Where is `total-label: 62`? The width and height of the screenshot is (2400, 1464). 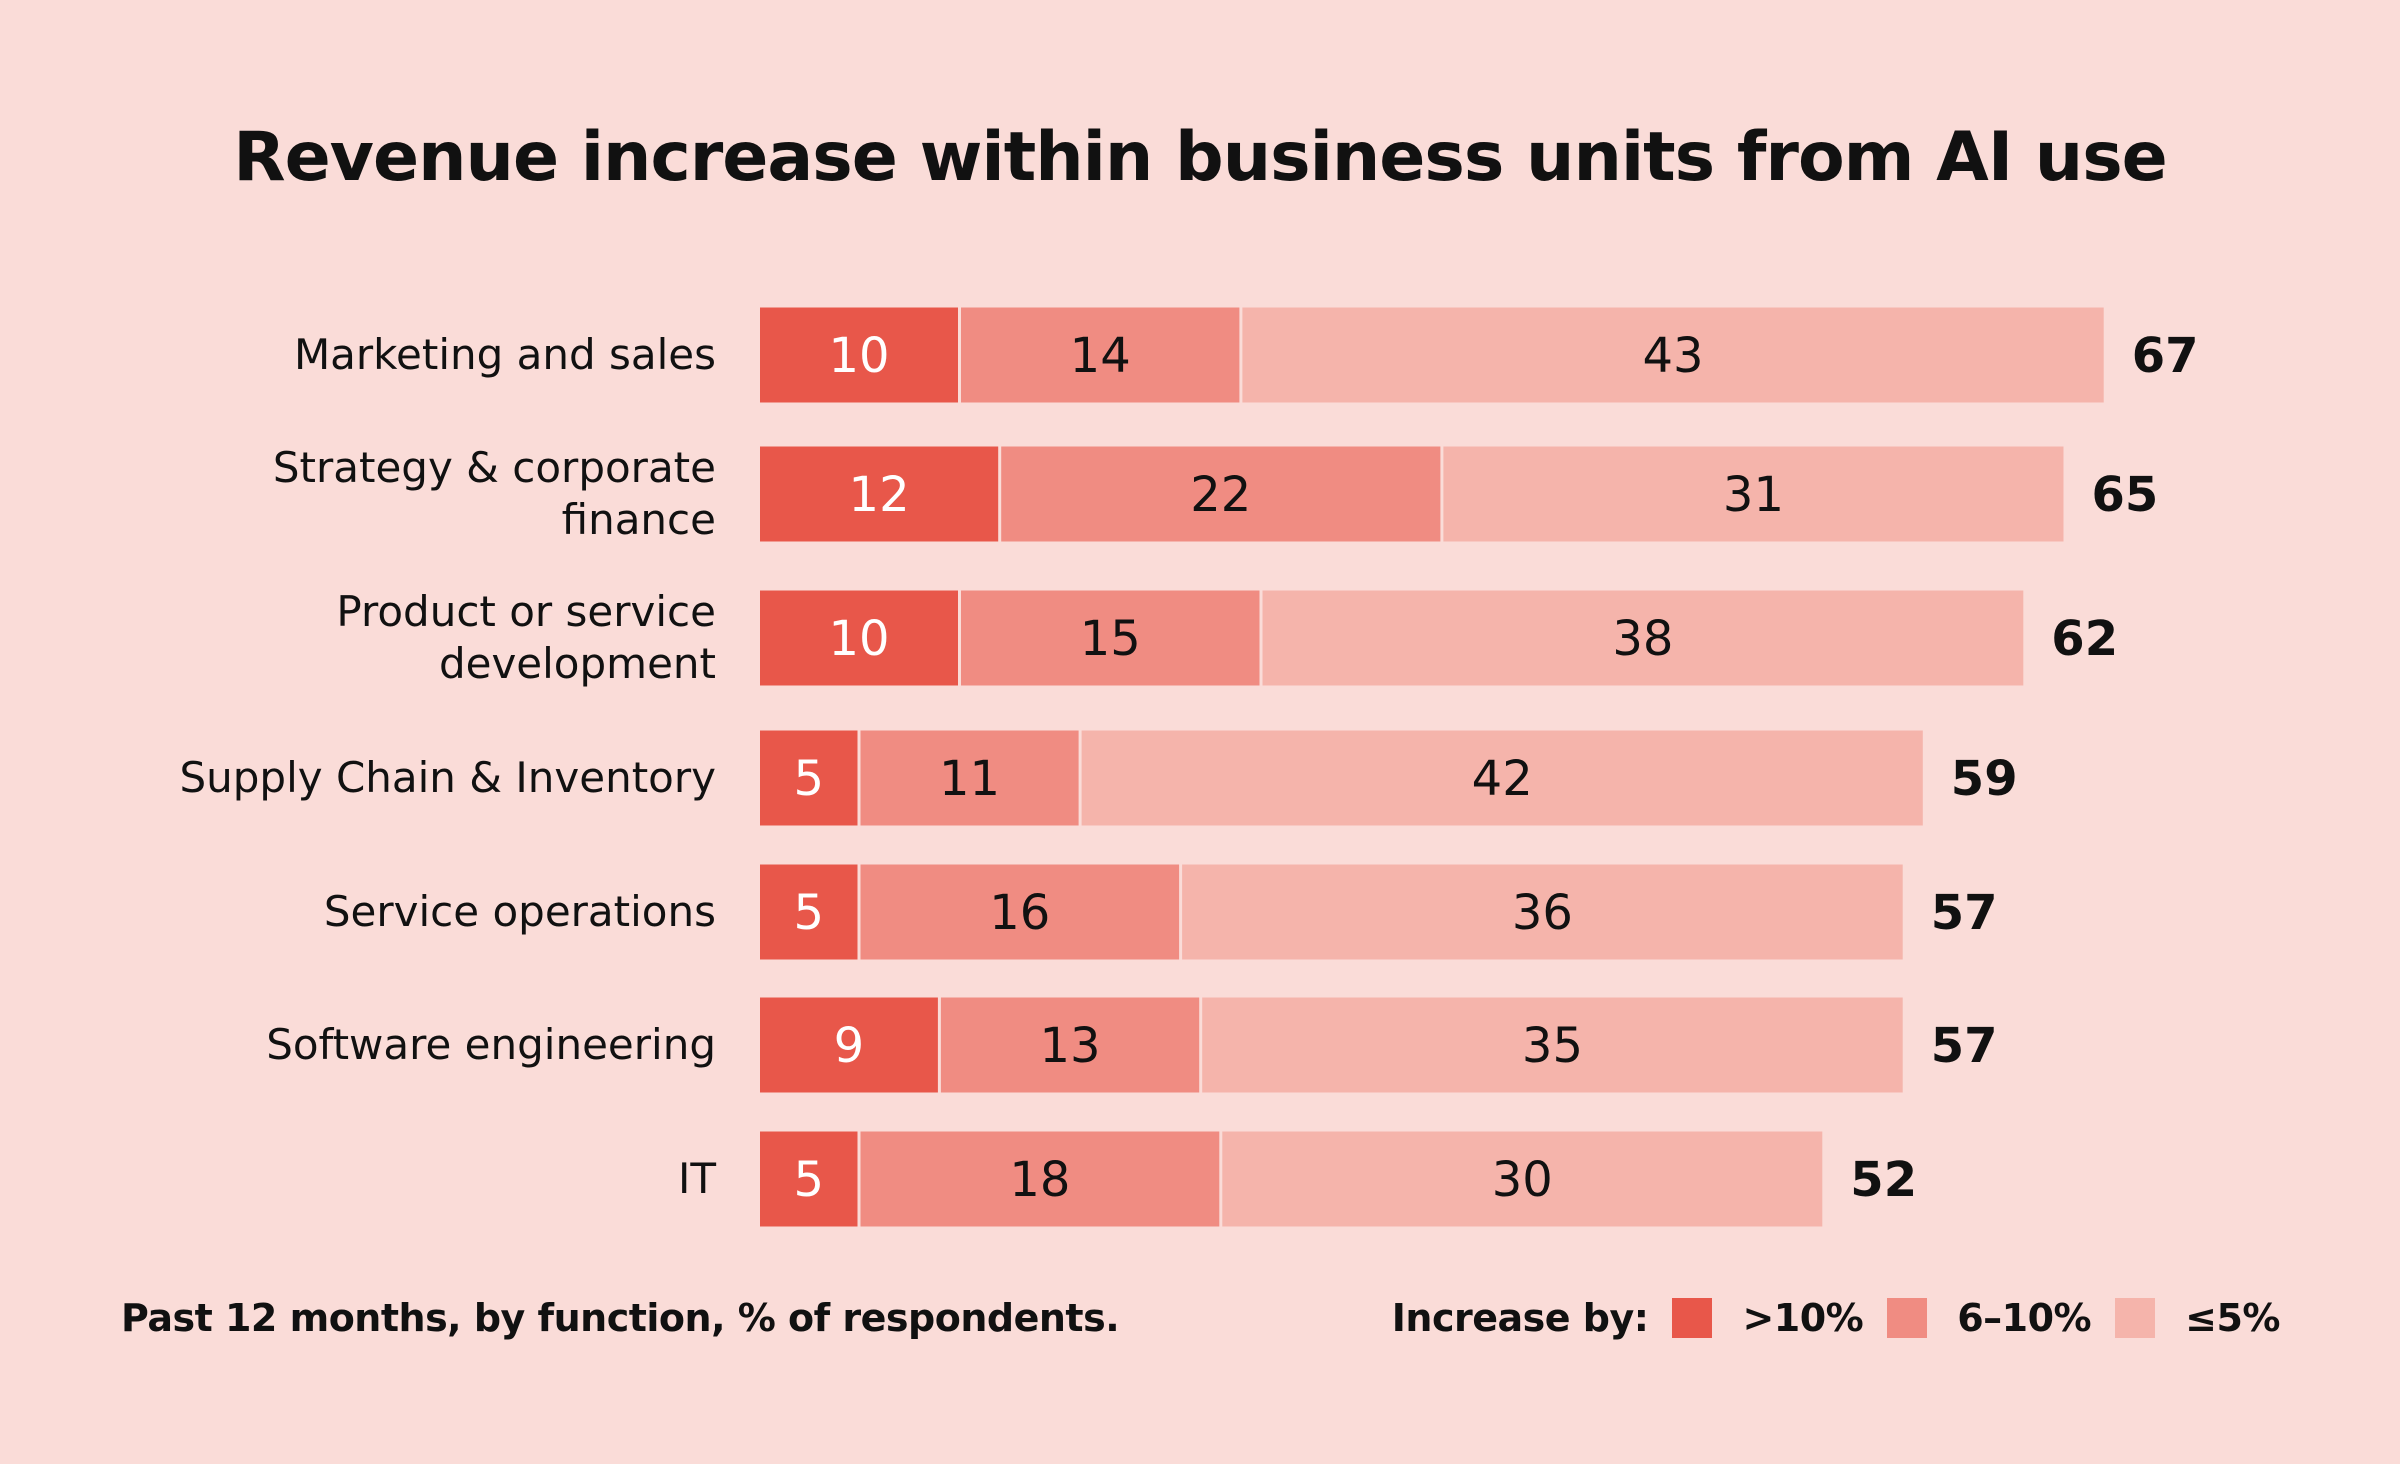 total-label: 62 is located at coordinates (2084, 639).